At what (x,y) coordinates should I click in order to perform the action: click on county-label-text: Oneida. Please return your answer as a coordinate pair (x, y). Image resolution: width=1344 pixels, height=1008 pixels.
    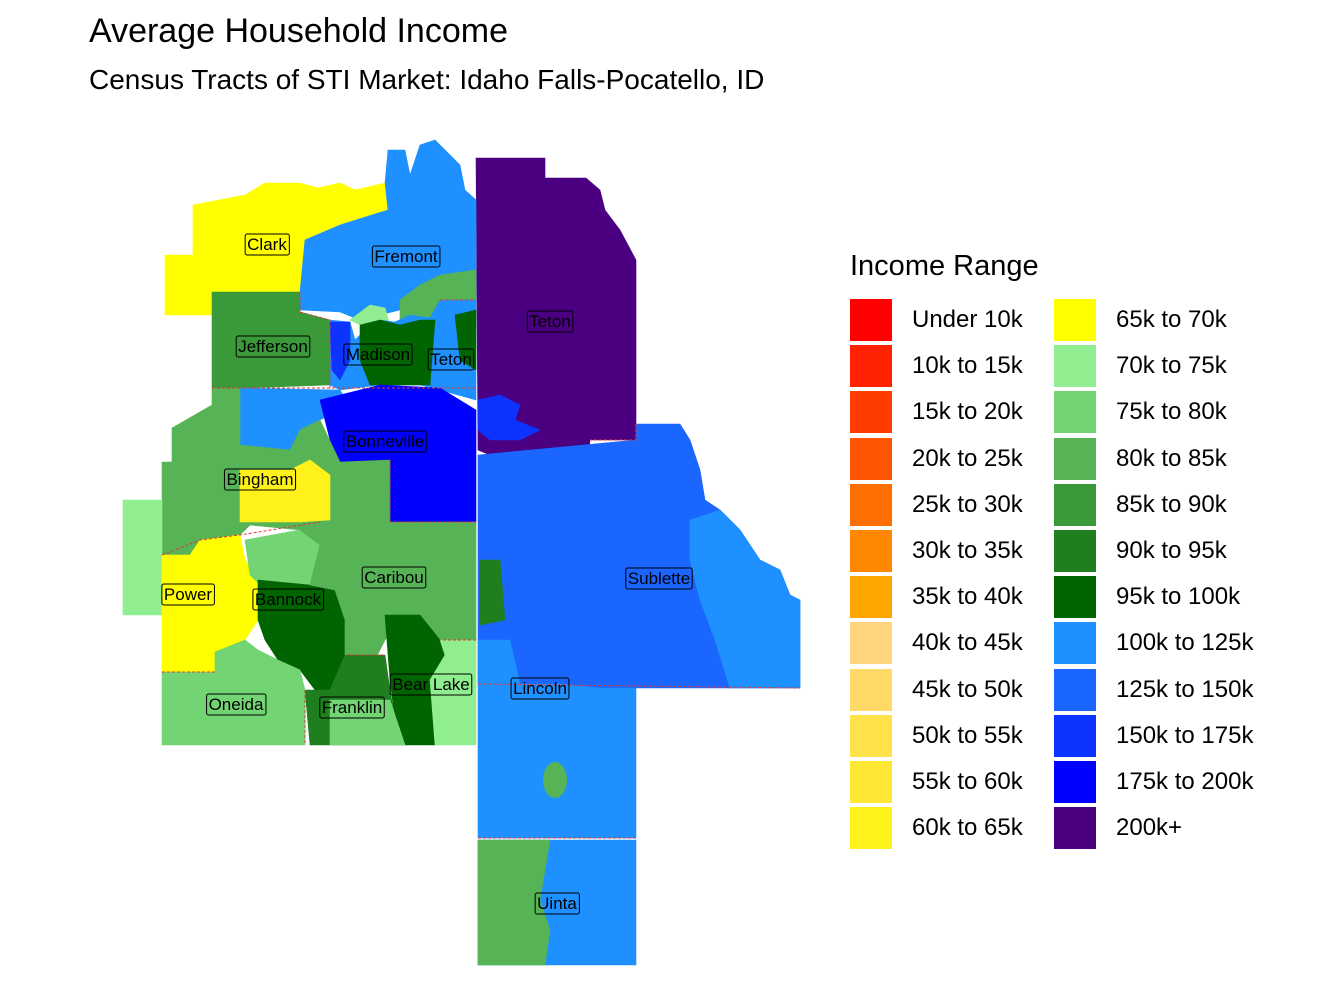
    Looking at the image, I should click on (236, 704).